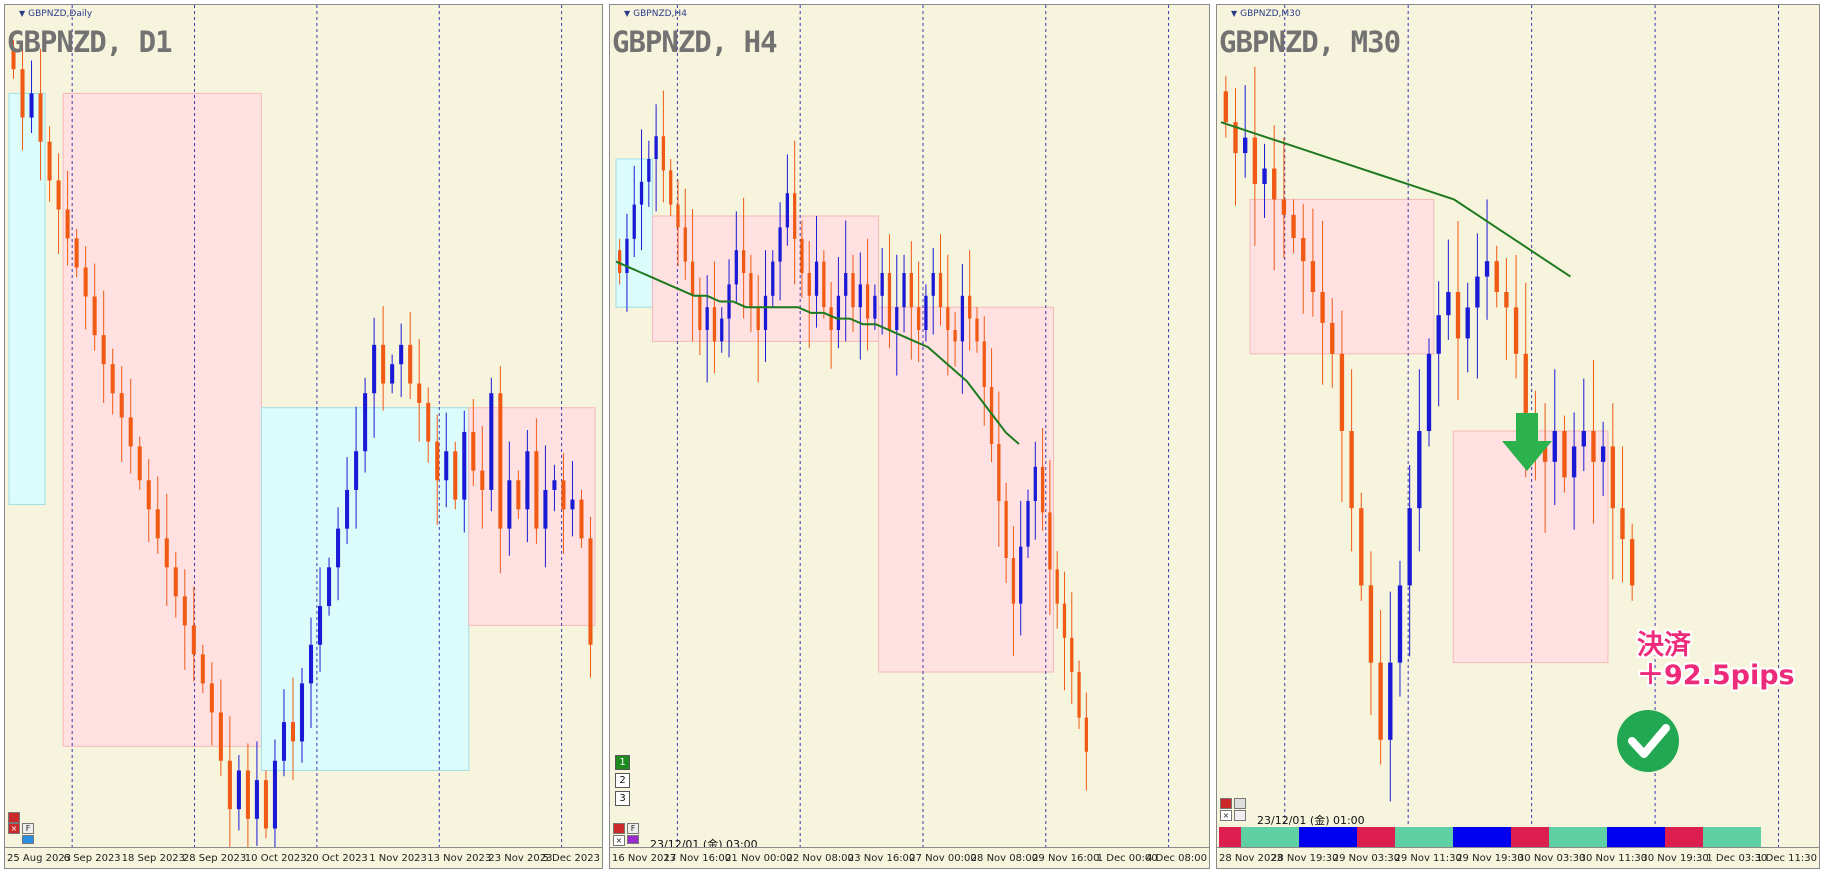 The image size is (1824, 873). What do you see at coordinates (1366, 858) in the screenshot?
I see `x-tick-label: 29 Nov 03:30` at bounding box center [1366, 858].